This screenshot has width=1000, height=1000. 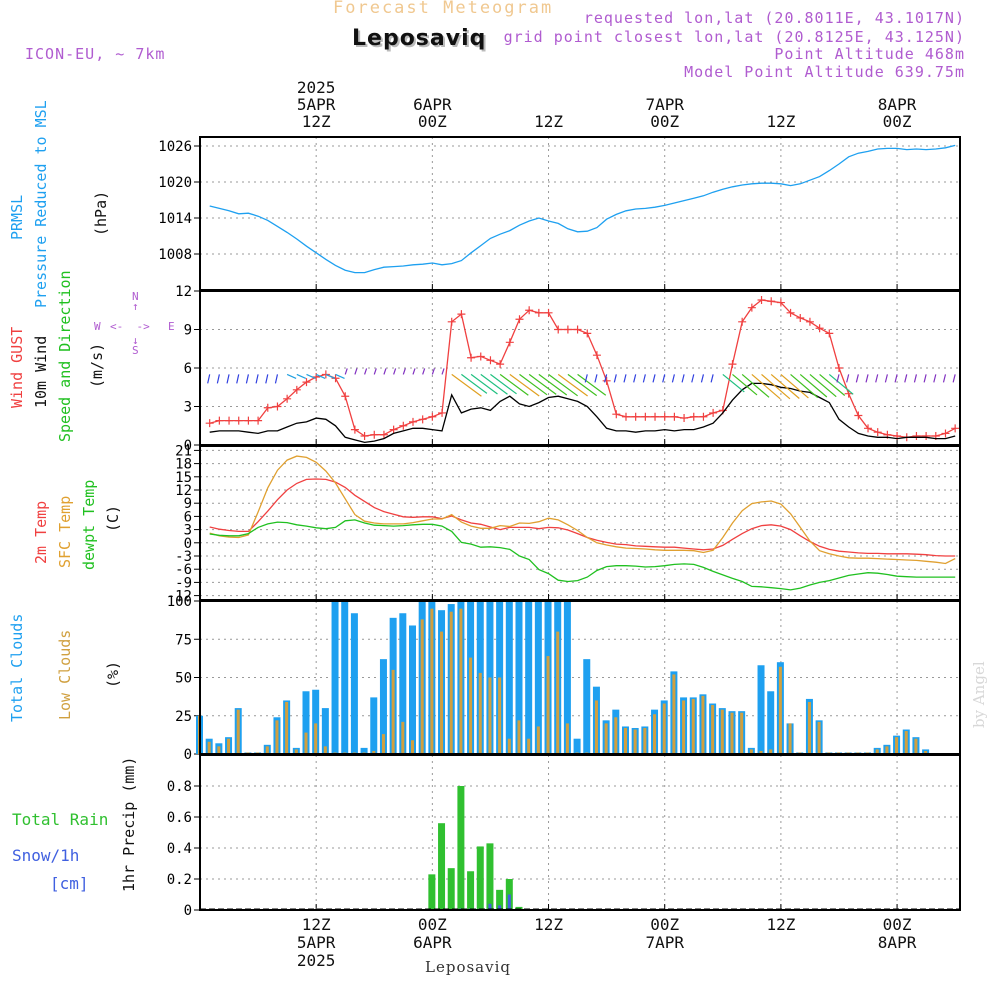 What do you see at coordinates (179, 597) in the screenshot?
I see `y-tick-label: -12` at bounding box center [179, 597].